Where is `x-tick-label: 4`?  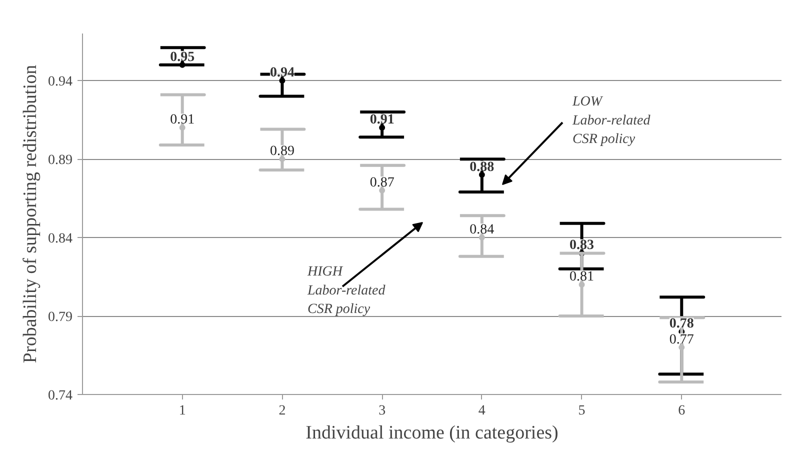
x-tick-label: 4 is located at coordinates (482, 411).